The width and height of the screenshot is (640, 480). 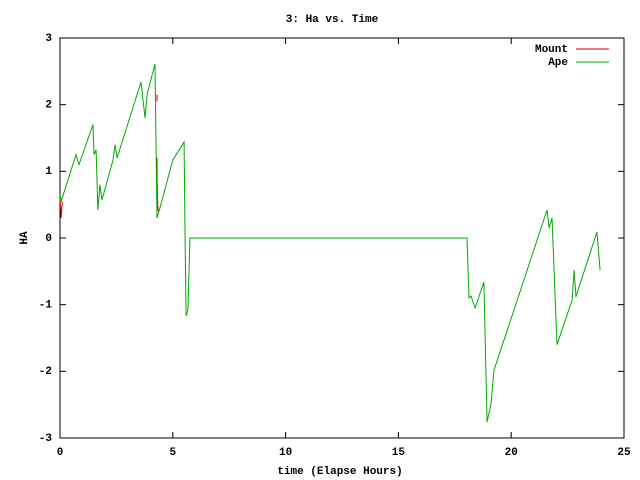 What do you see at coordinates (511, 453) in the screenshot?
I see `x-tick-label: 20` at bounding box center [511, 453].